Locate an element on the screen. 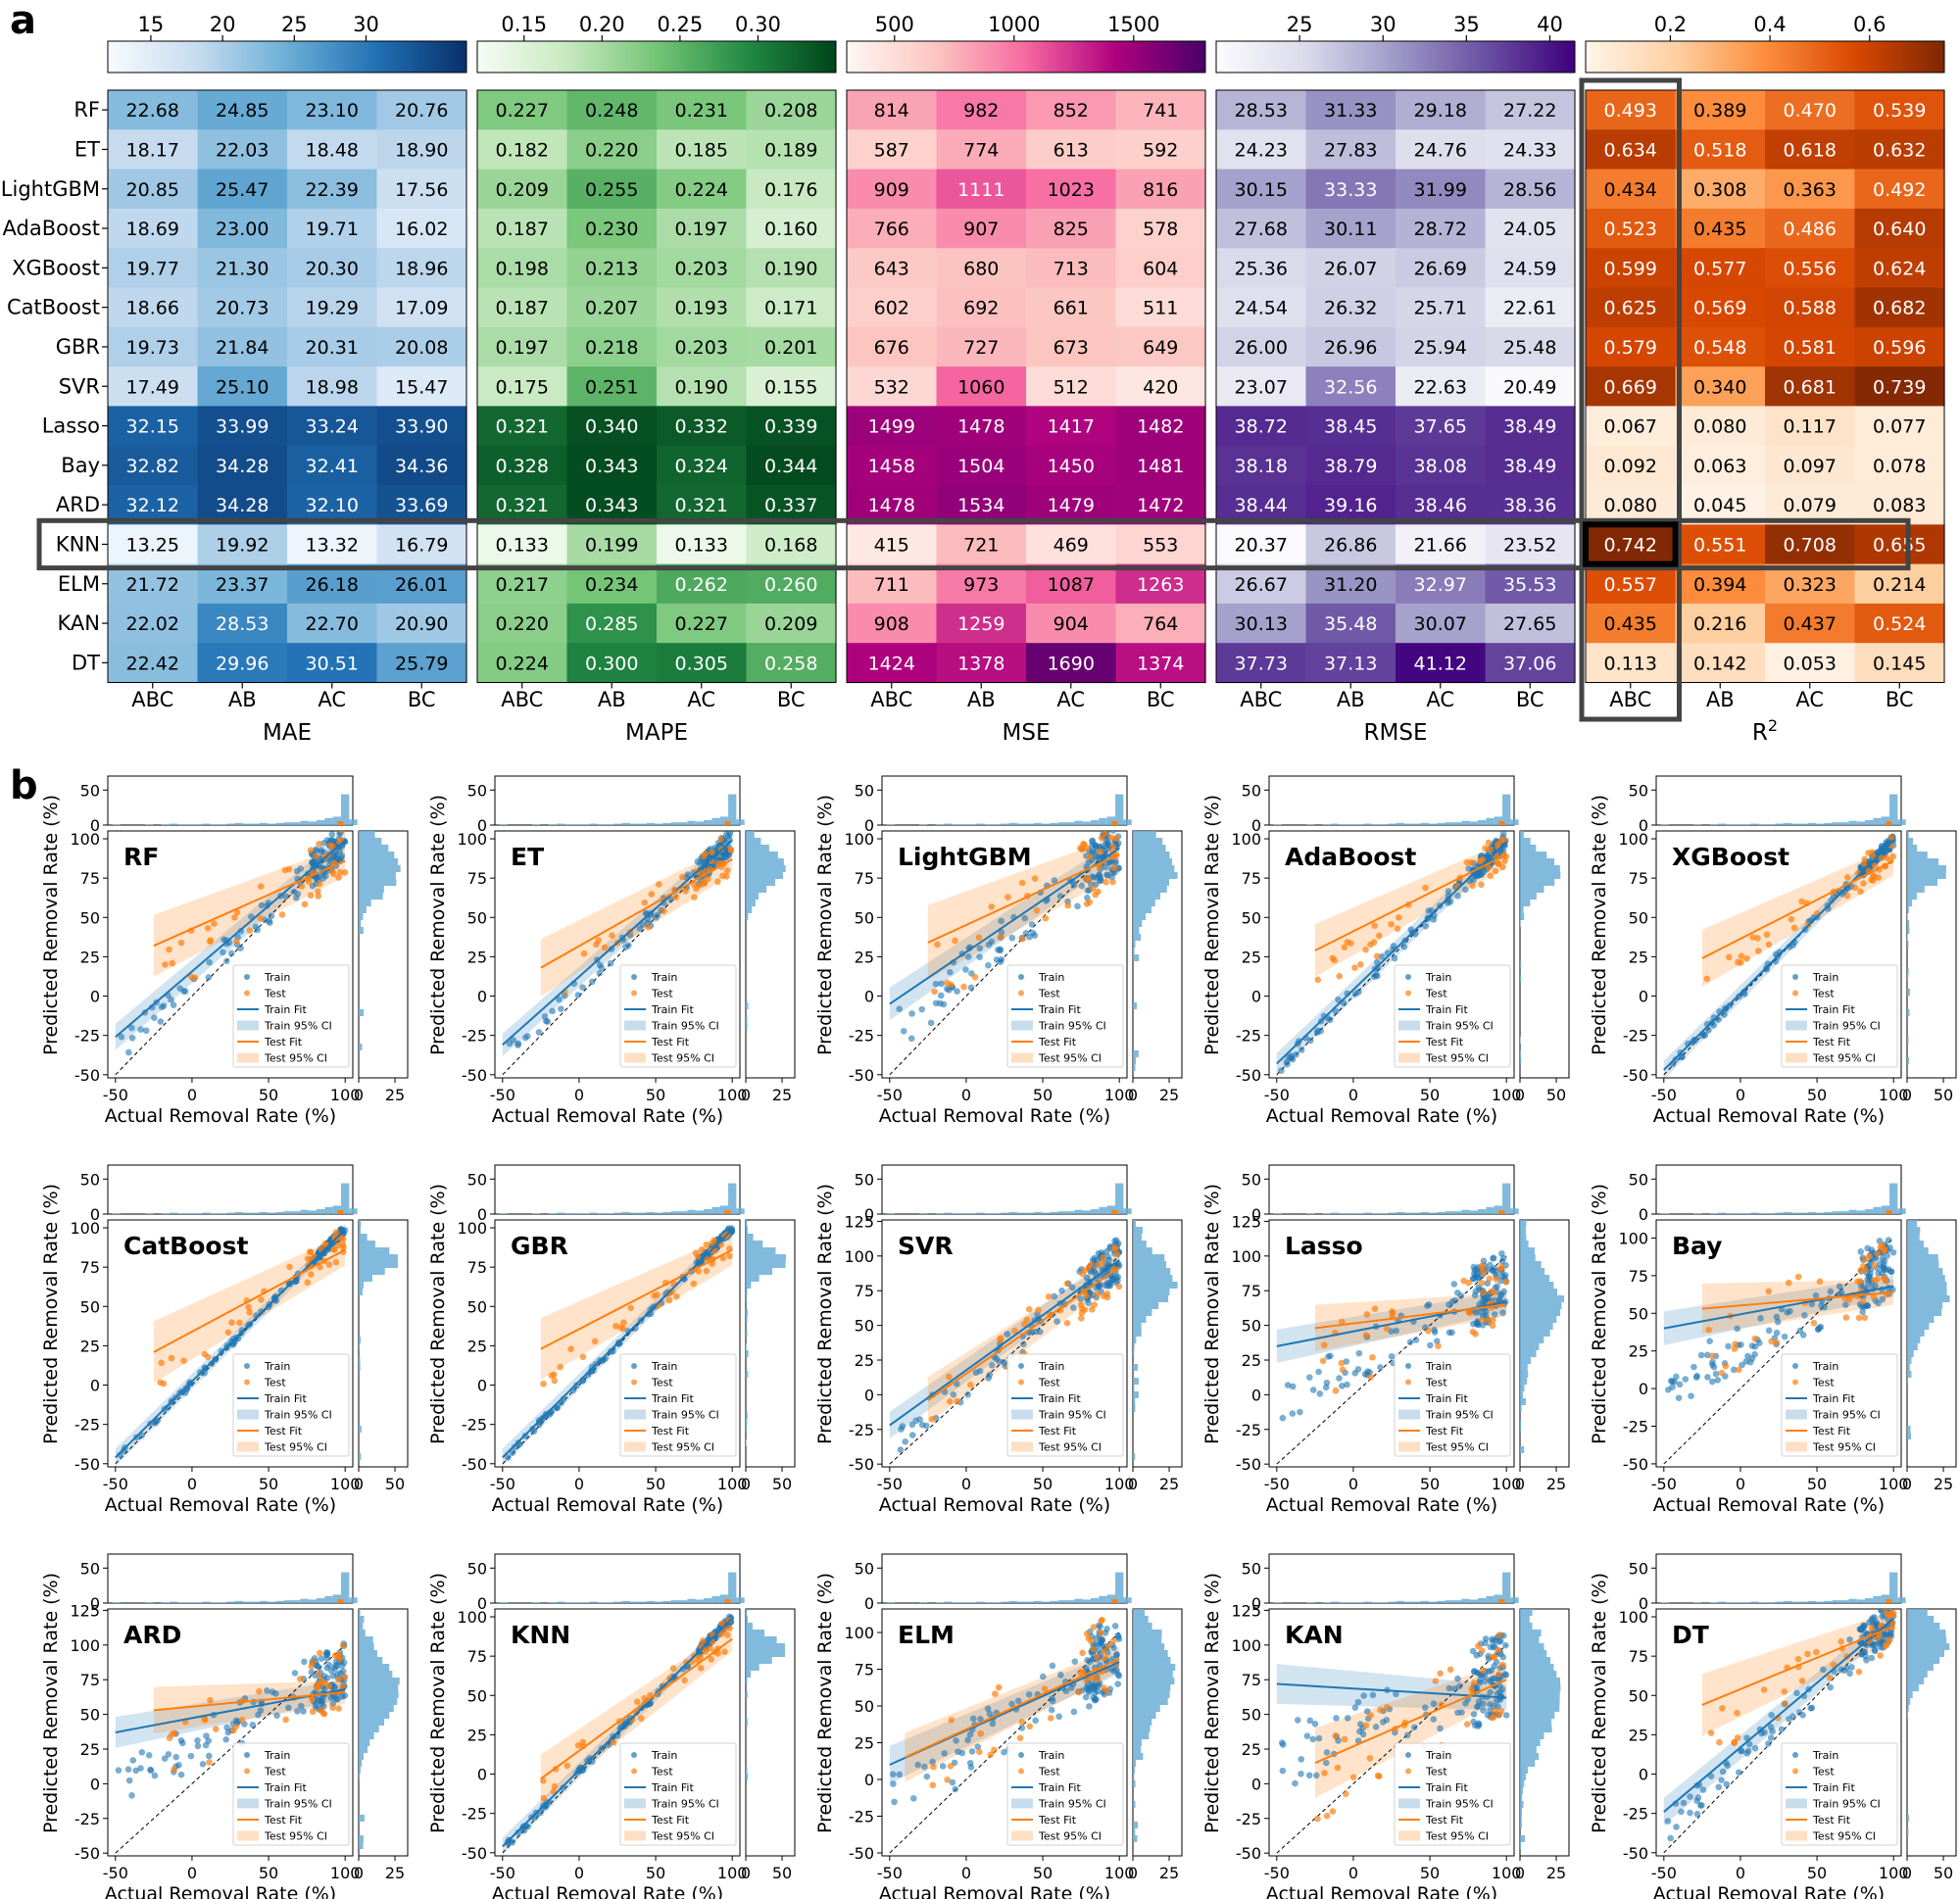  cell-value: 0.207 is located at coordinates (611, 308).